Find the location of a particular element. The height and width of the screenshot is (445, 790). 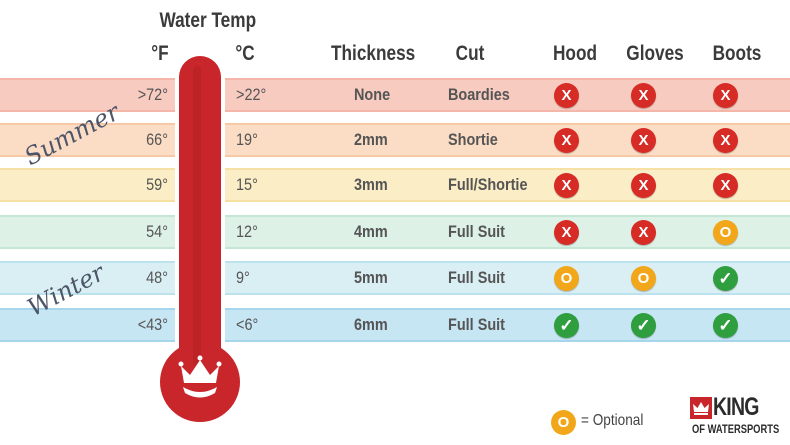

thickness-header: Thickness is located at coordinates (373, 53).